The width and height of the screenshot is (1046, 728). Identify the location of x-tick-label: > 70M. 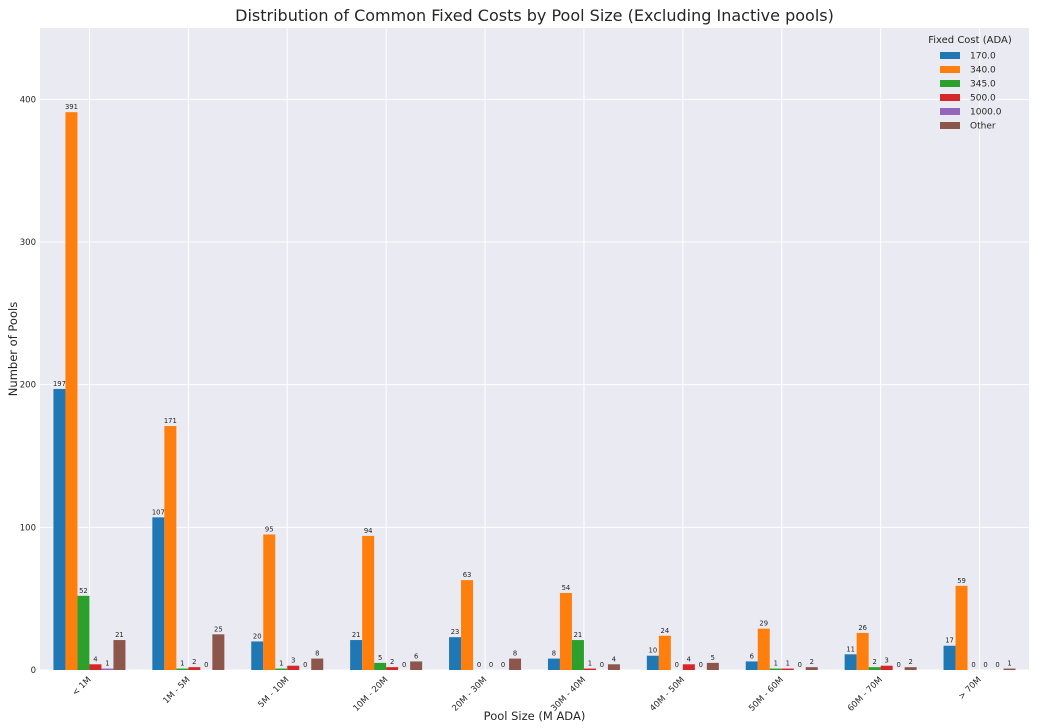
(970, 688).